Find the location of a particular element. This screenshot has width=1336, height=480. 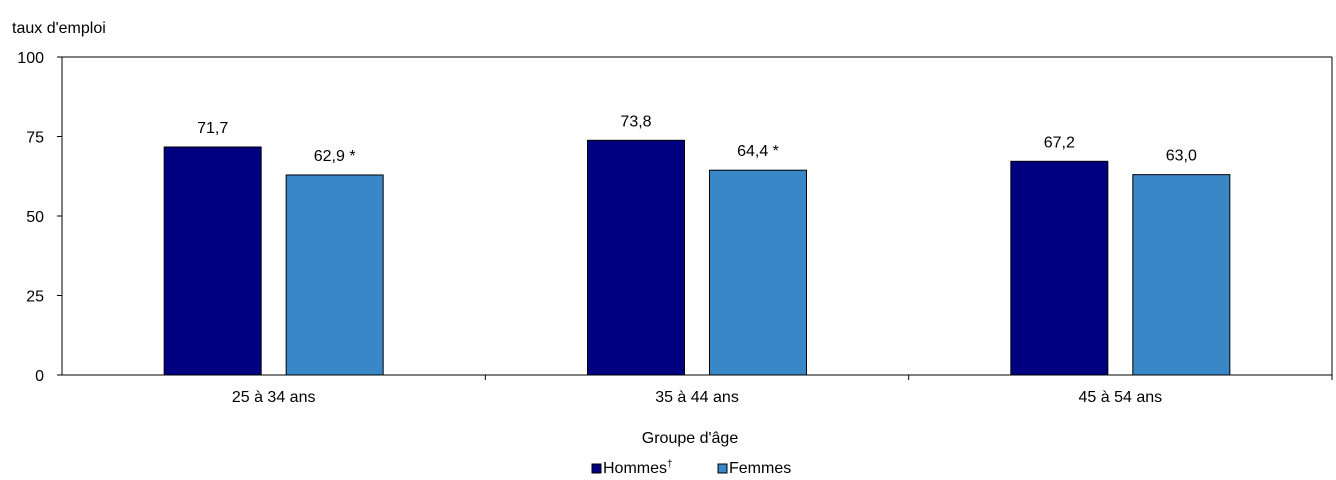

data-label: 73,8 is located at coordinates (635, 121).